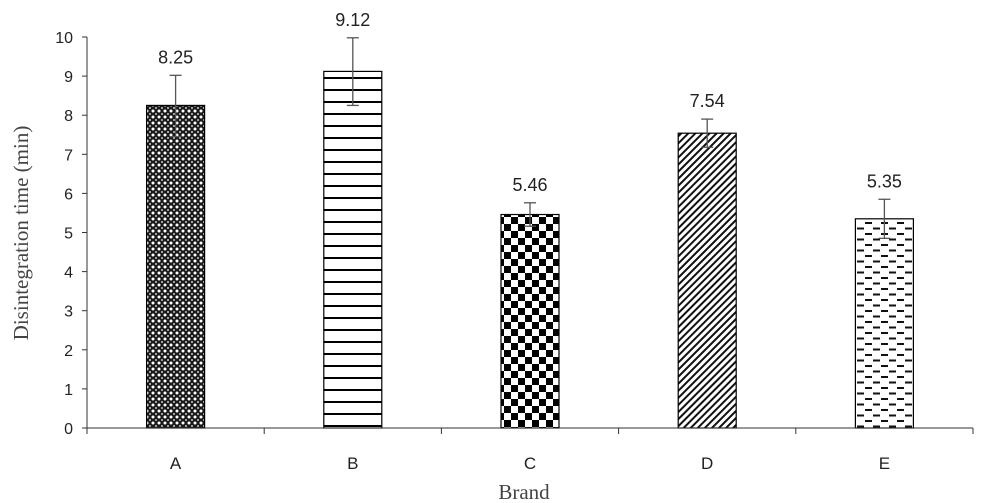  I want to click on data-label: 7.54, so click(707, 101).